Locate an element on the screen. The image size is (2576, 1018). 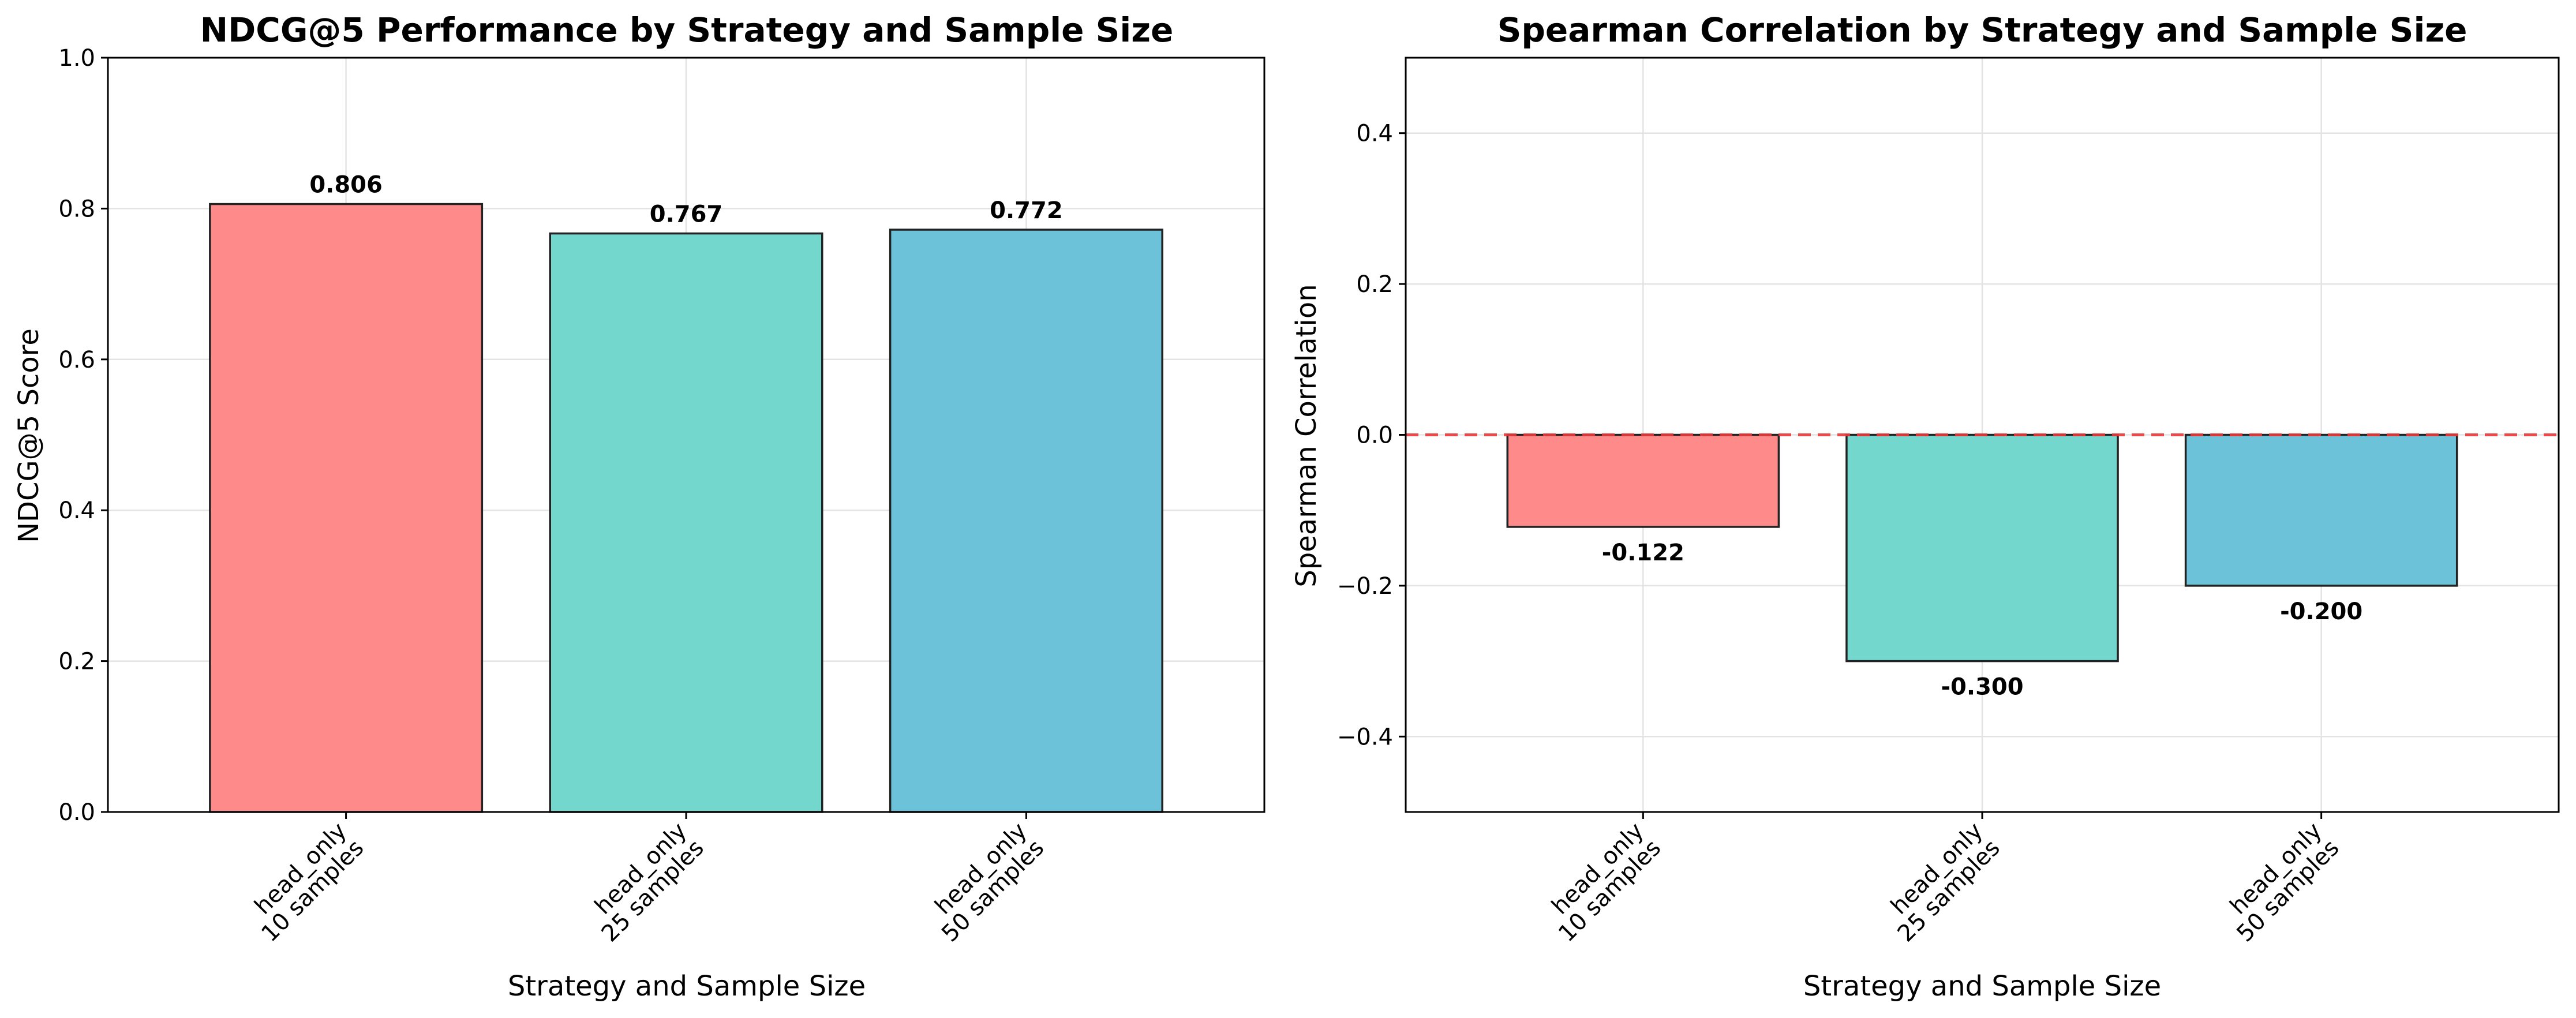
spearman-bar-value-label: -0.300 is located at coordinates (1982, 687).